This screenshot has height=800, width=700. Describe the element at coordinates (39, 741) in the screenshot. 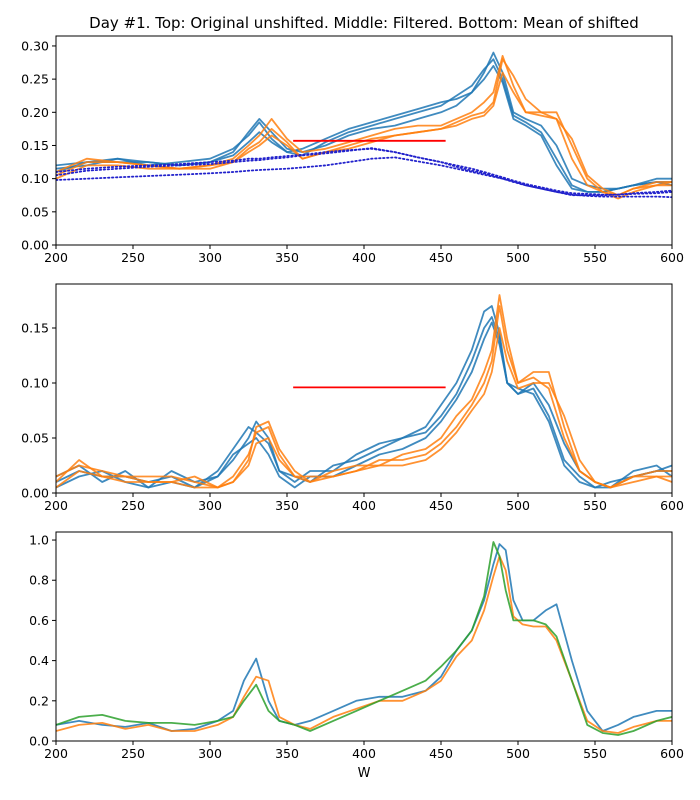

I see `y-tick-label: 0.0` at that location.